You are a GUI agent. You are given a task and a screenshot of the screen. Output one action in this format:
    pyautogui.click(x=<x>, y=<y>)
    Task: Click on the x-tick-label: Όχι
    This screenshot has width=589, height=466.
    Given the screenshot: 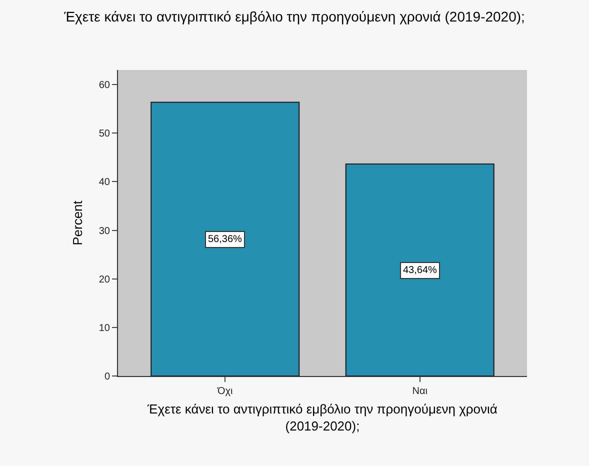 What is the action you would take?
    pyautogui.click(x=224, y=391)
    